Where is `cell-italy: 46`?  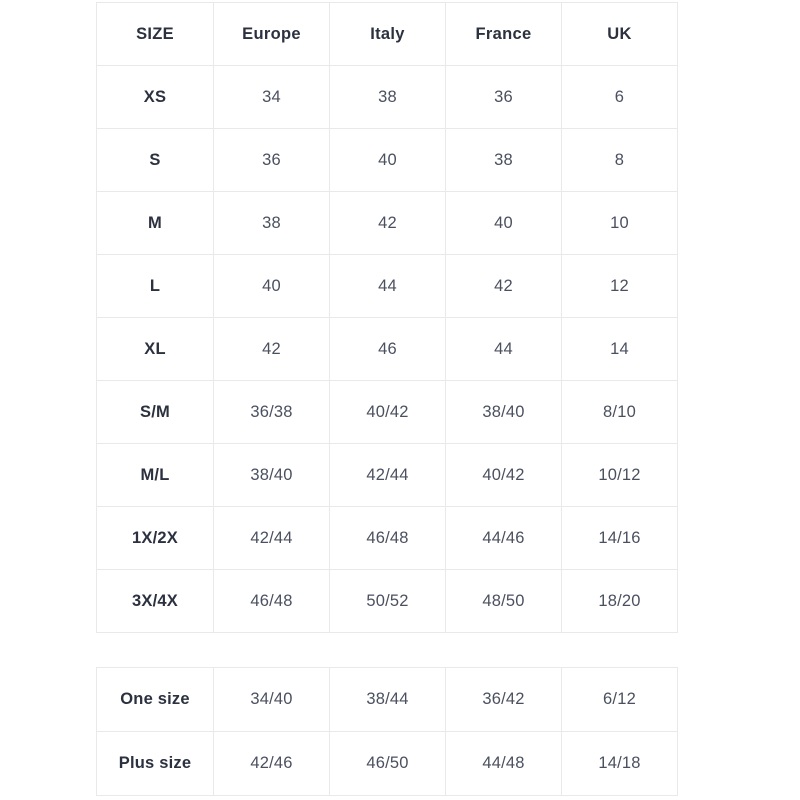
cell-italy: 46 is located at coordinates (387, 349).